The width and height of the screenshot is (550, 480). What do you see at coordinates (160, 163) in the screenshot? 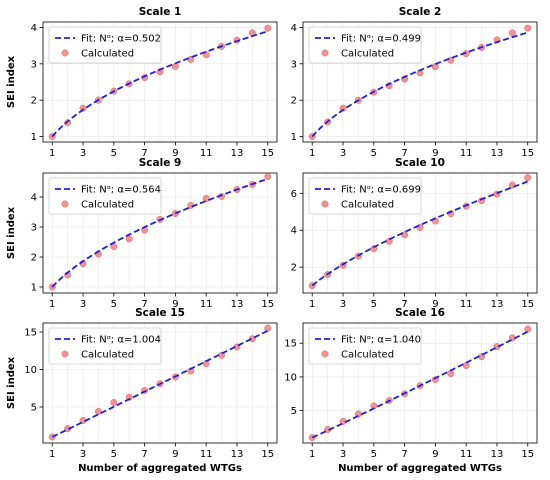
I see `subplot-title: Scale 9` at bounding box center [160, 163].